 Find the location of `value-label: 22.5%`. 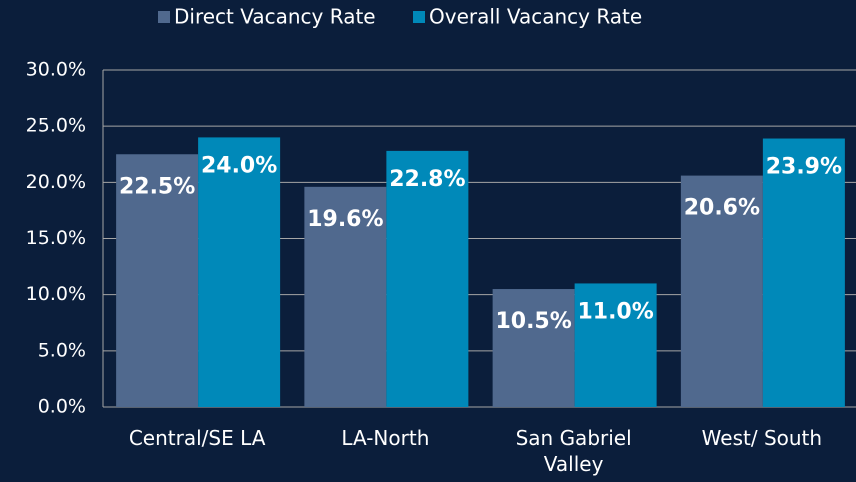

value-label: 22.5% is located at coordinates (157, 186).